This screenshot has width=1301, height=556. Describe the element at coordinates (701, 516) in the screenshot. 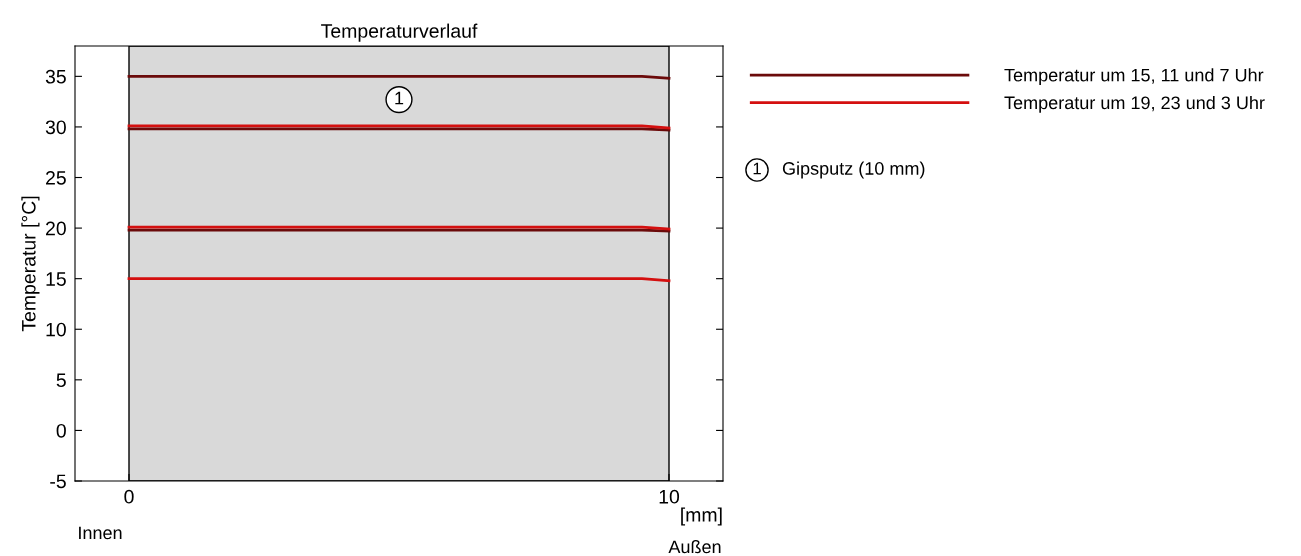

I see `x-axis-title: [mm]` at that location.